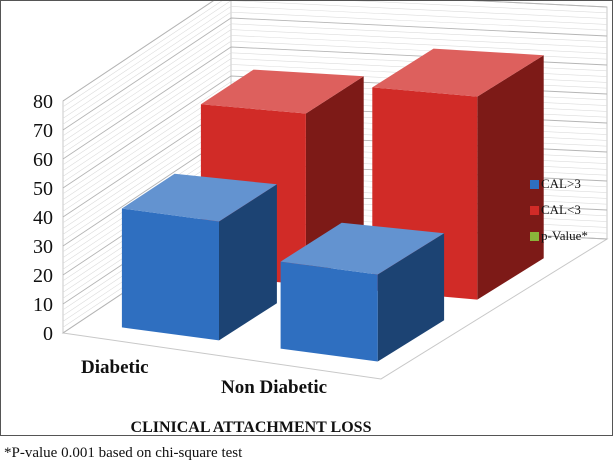 This screenshot has height=468, width=613. What do you see at coordinates (43, 305) in the screenshot?
I see `y-tick-label: 10` at bounding box center [43, 305].